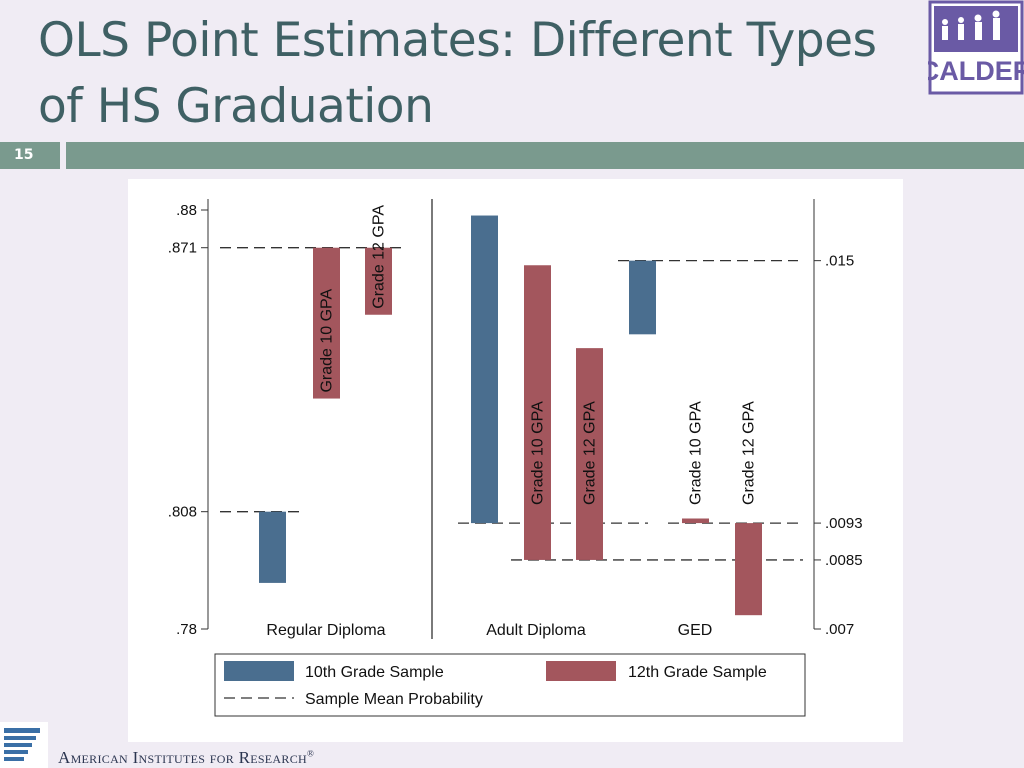 Image resolution: width=1024 pixels, height=768 pixels. I want to click on footer-org-name: American Institutes for Research, so click(182, 757).